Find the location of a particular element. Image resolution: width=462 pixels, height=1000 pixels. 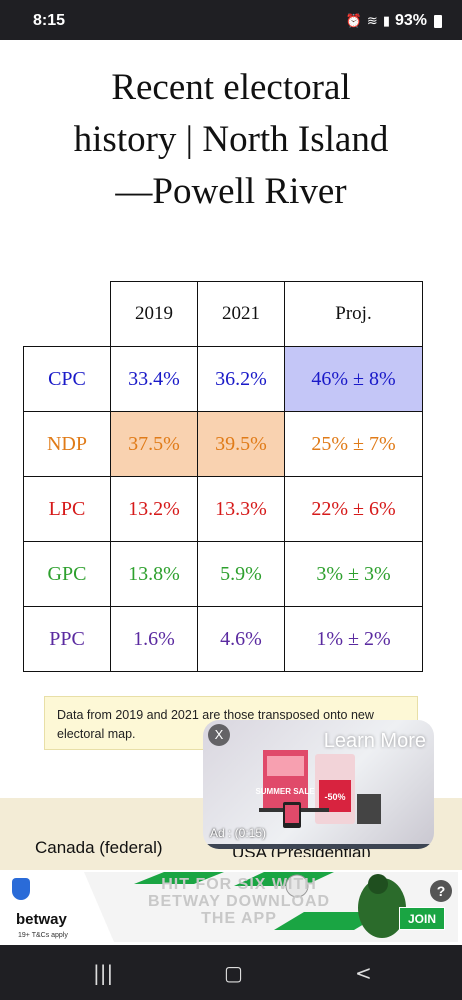

back-icon: < is located at coordinates (363, 973).